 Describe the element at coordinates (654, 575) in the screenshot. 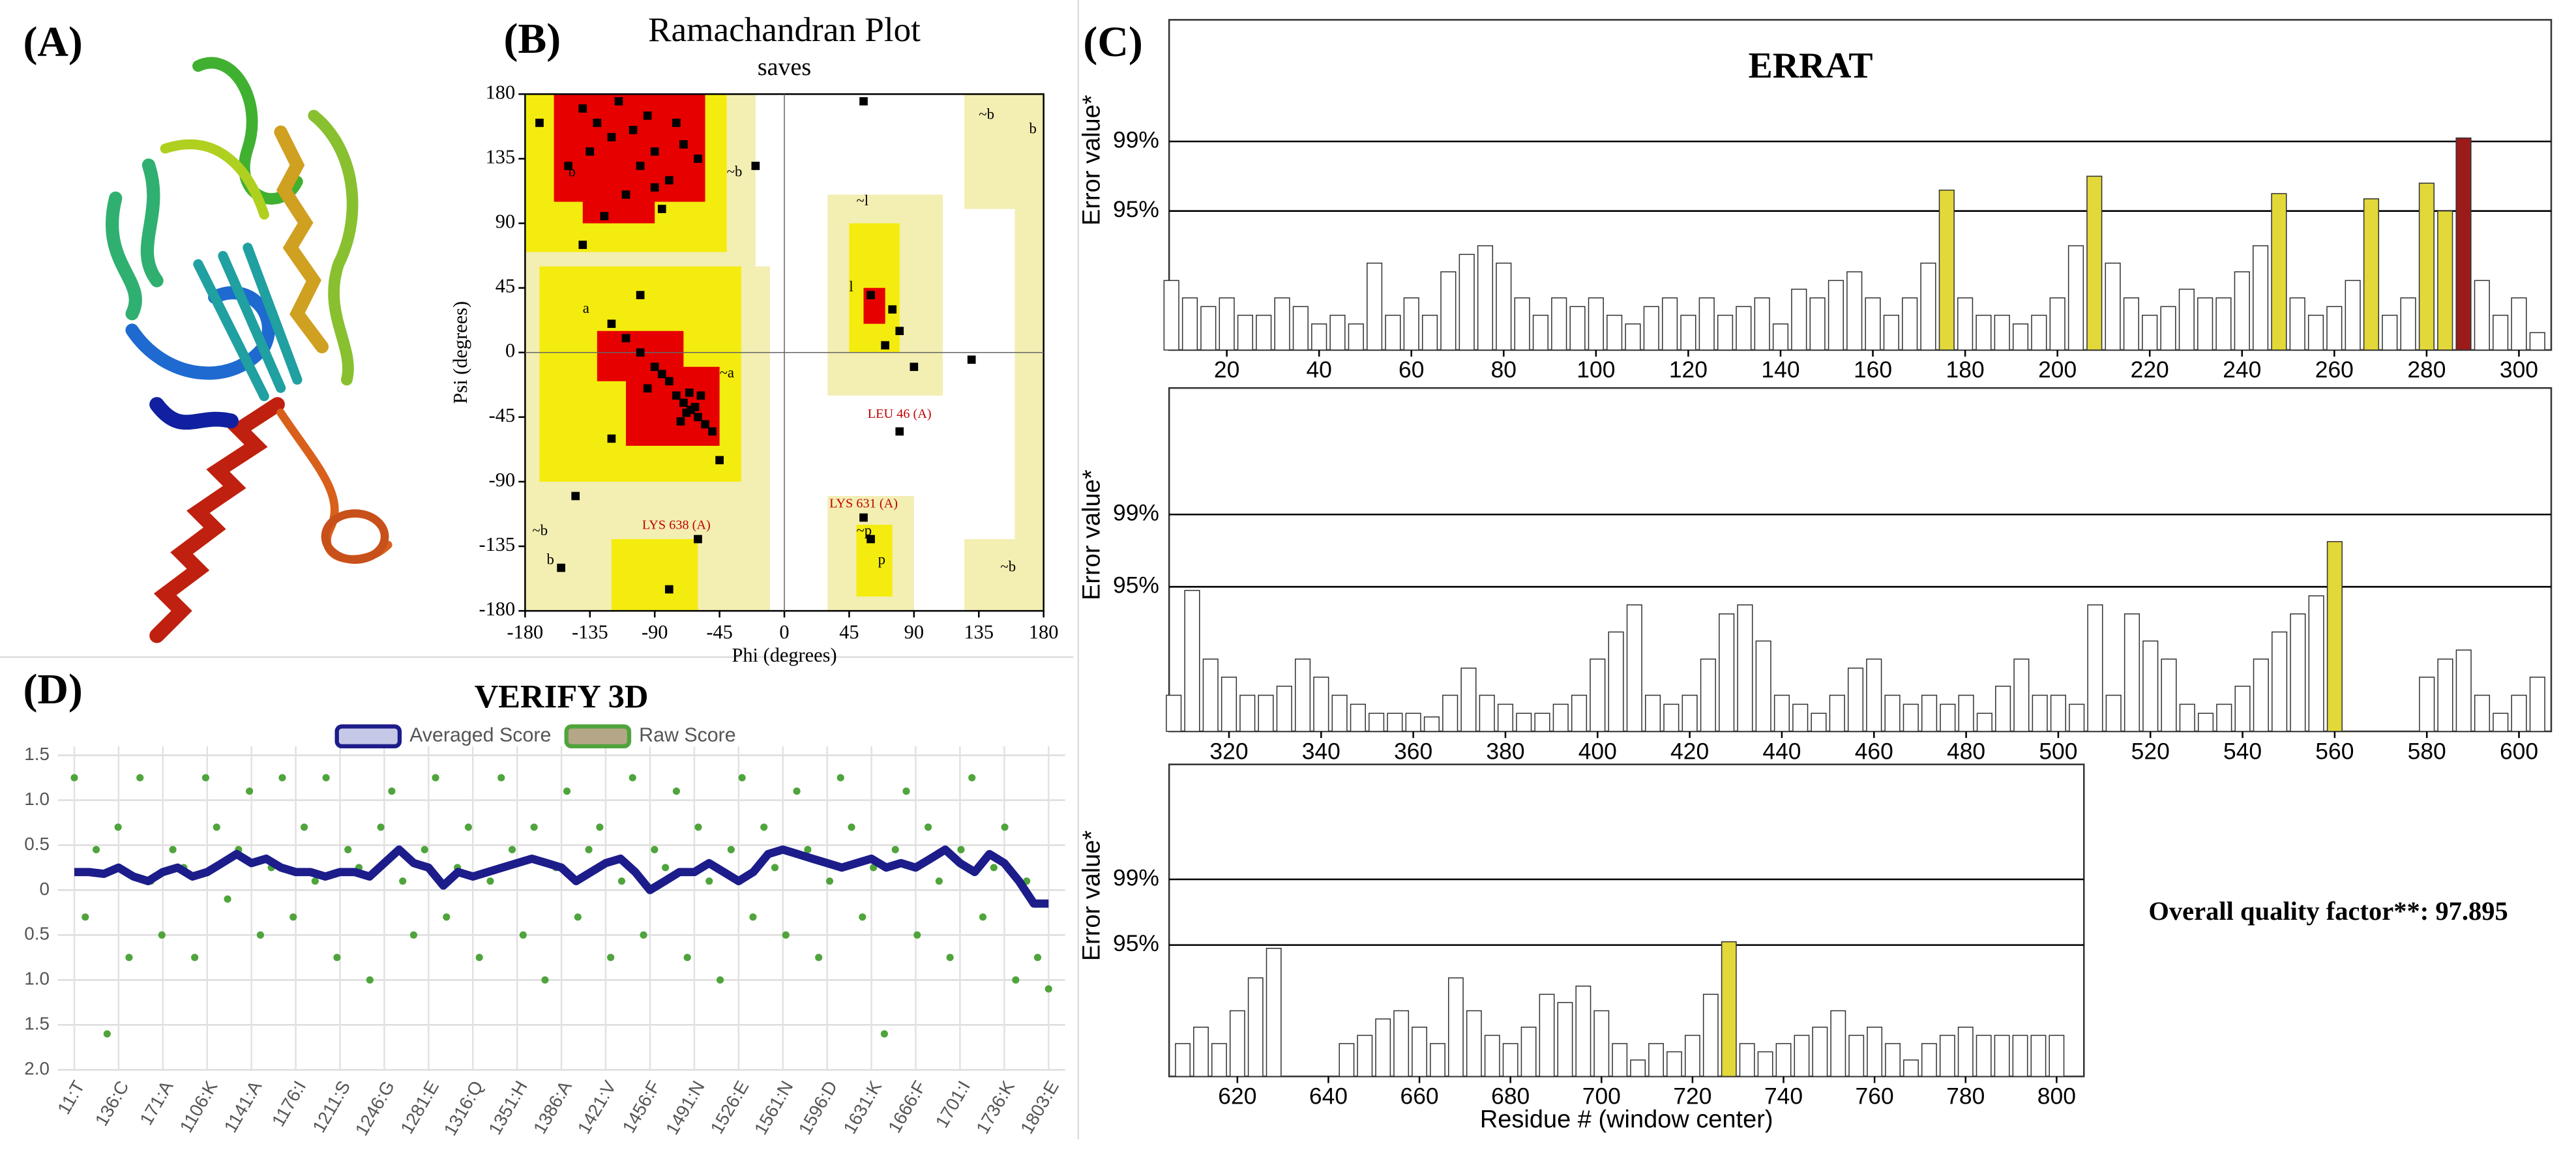

I see `region` at that location.